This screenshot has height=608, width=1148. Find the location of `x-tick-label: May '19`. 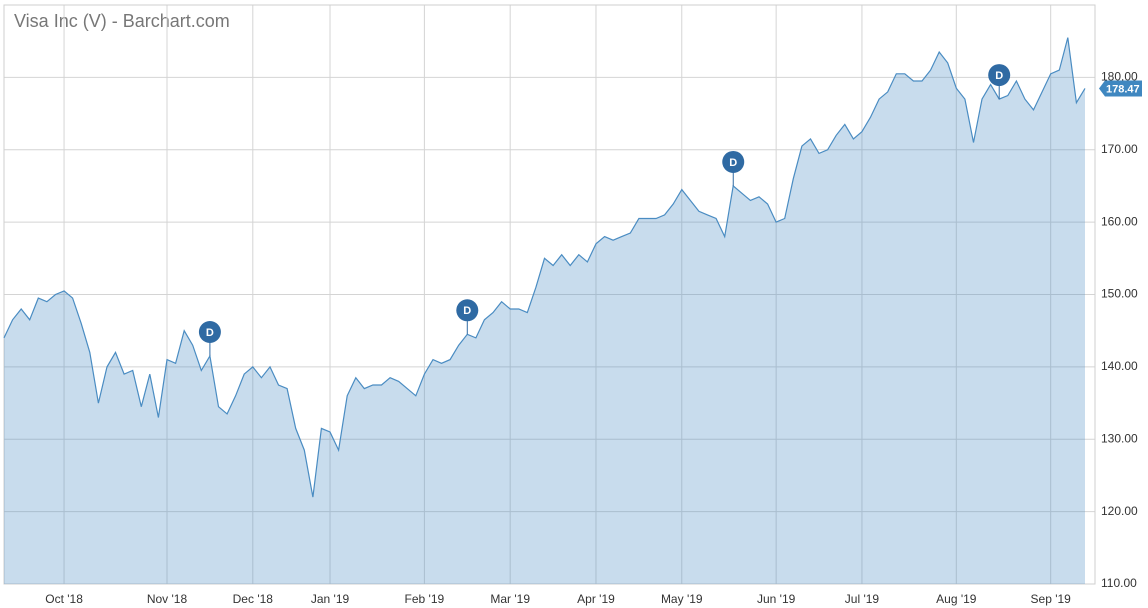

x-tick-label: May '19 is located at coordinates (682, 599).